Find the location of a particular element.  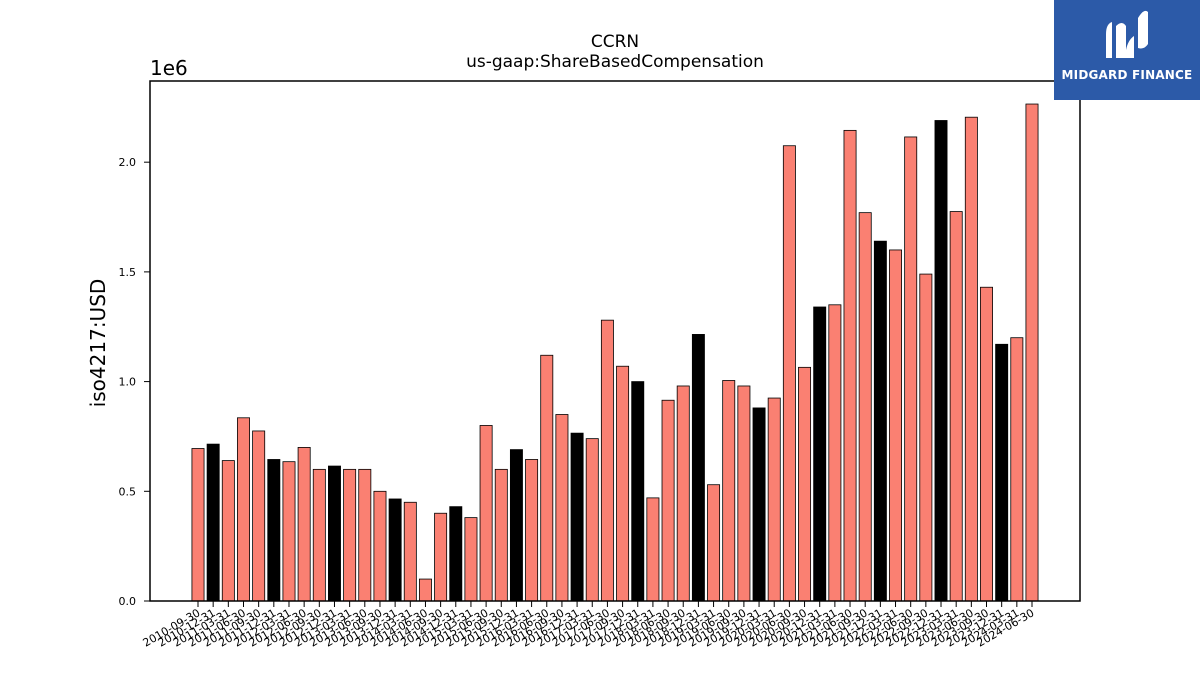

midgard-logo-icon is located at coordinates (1127, 34).